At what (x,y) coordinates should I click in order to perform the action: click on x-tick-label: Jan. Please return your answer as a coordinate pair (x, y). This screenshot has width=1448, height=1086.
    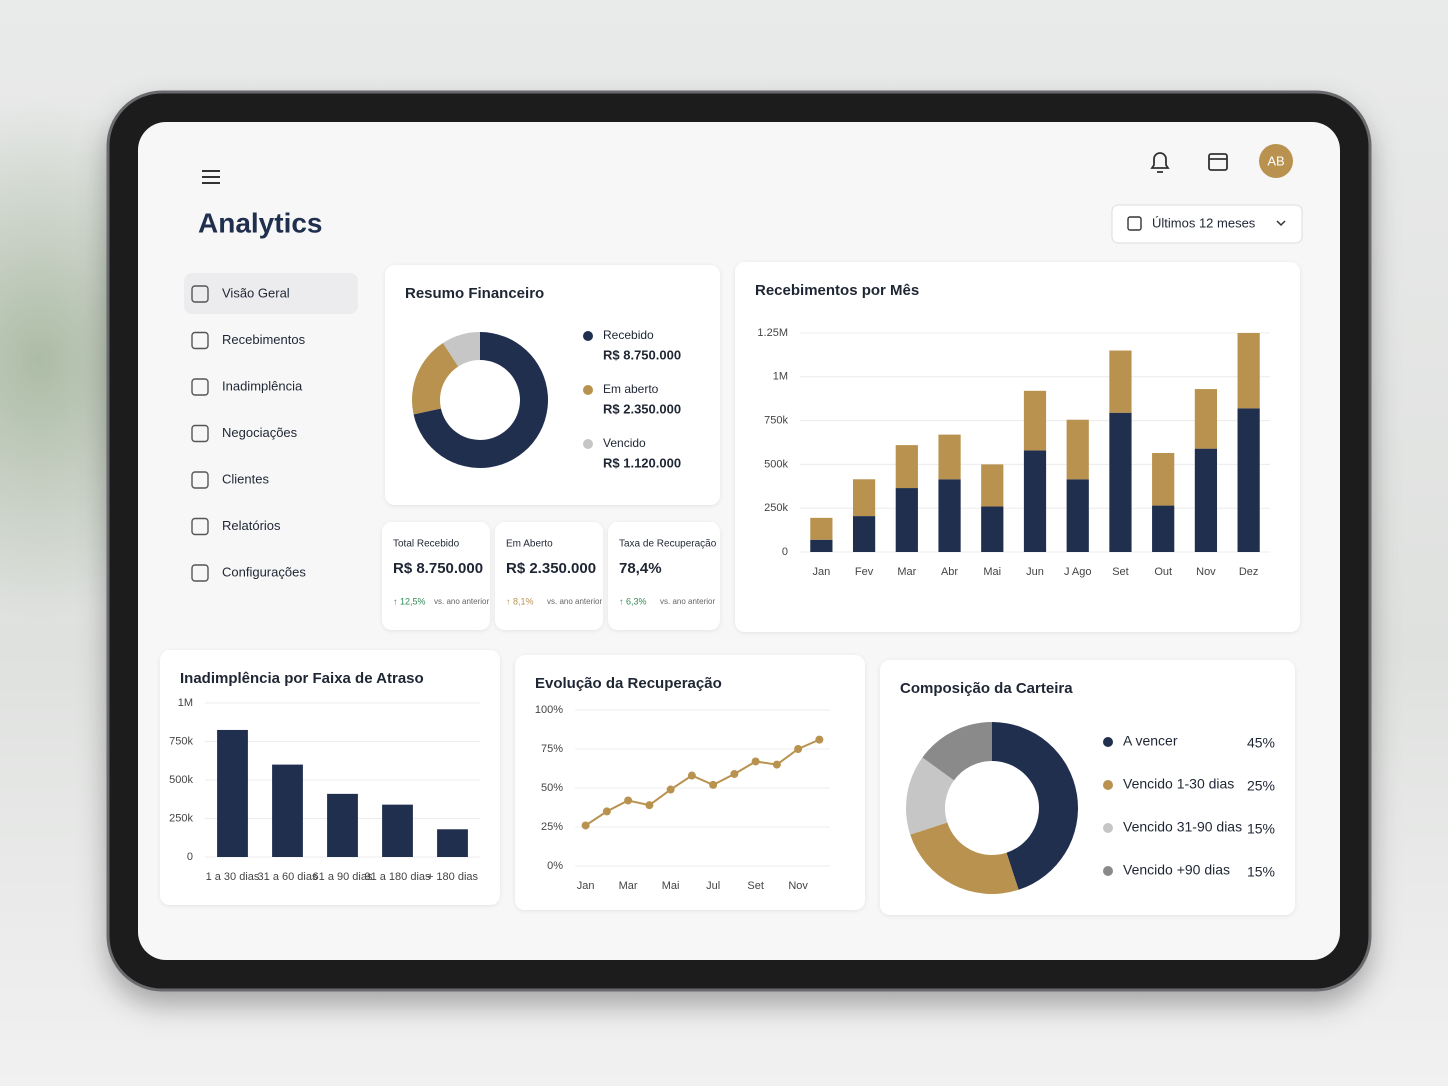
    Looking at the image, I should click on (821, 572).